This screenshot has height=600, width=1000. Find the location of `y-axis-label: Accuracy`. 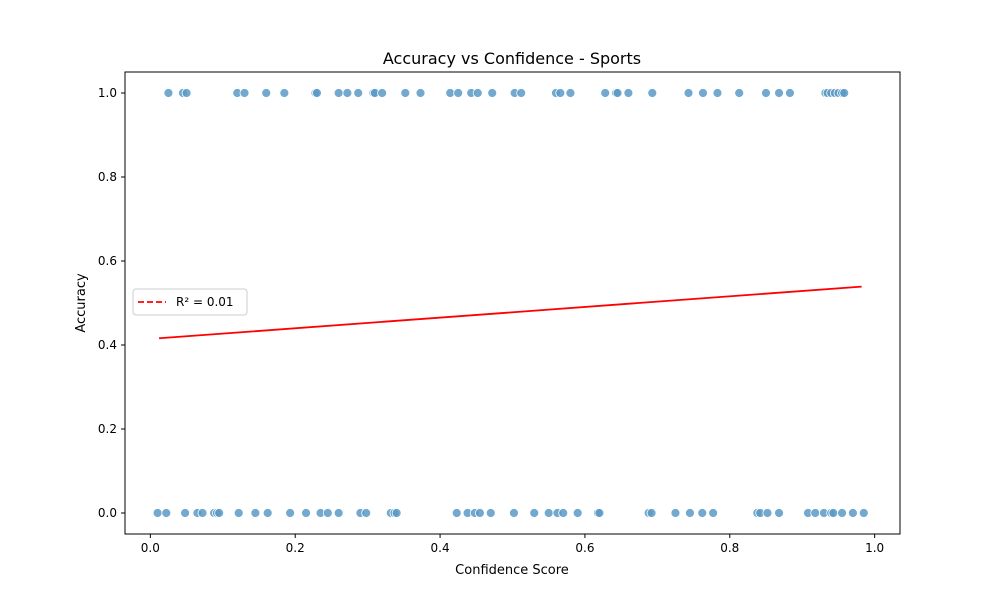

y-axis-label: Accuracy is located at coordinates (81, 303).